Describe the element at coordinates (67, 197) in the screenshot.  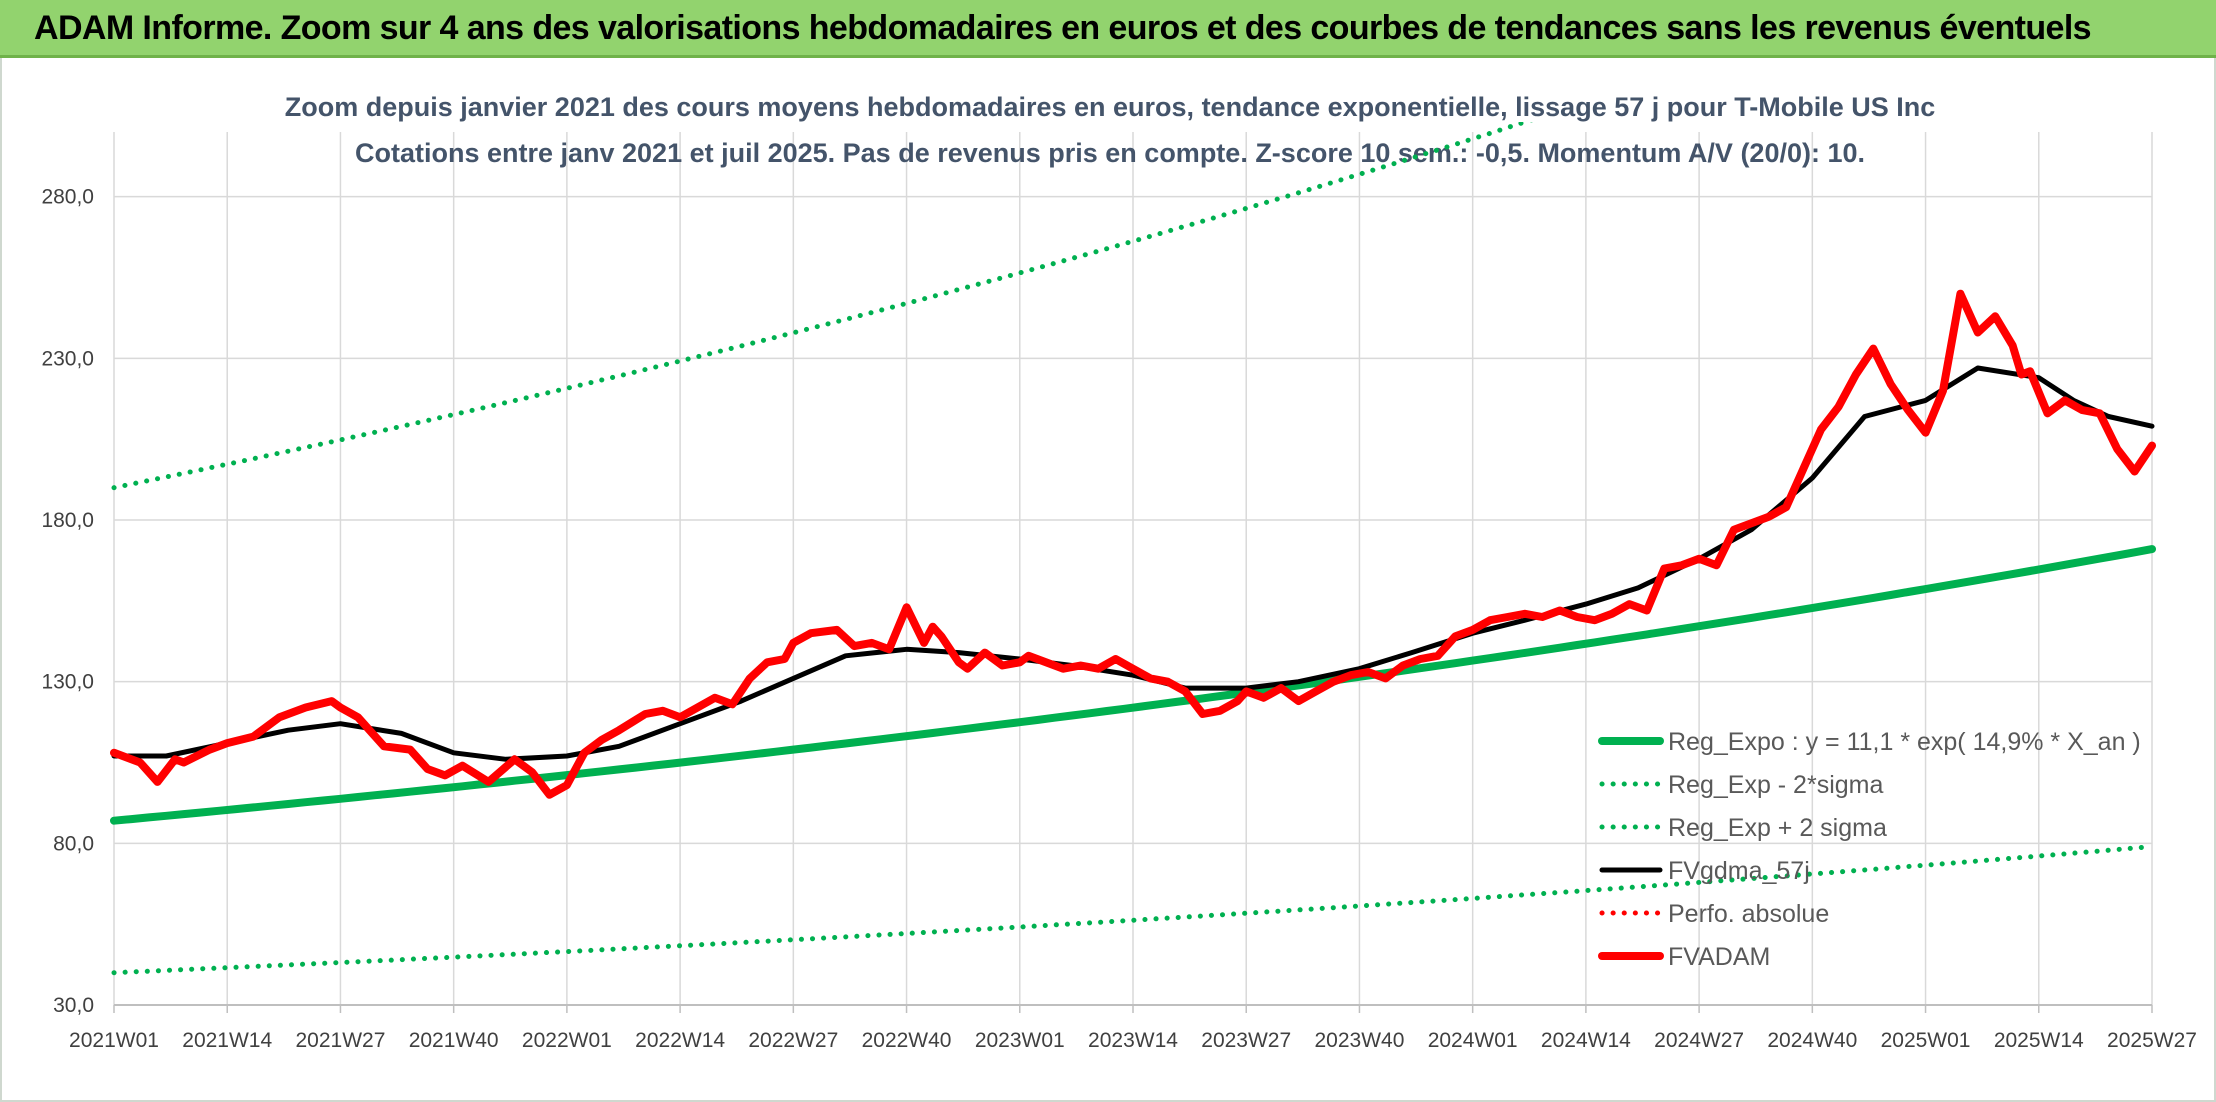
I see `y-tick-label: 280,0` at that location.